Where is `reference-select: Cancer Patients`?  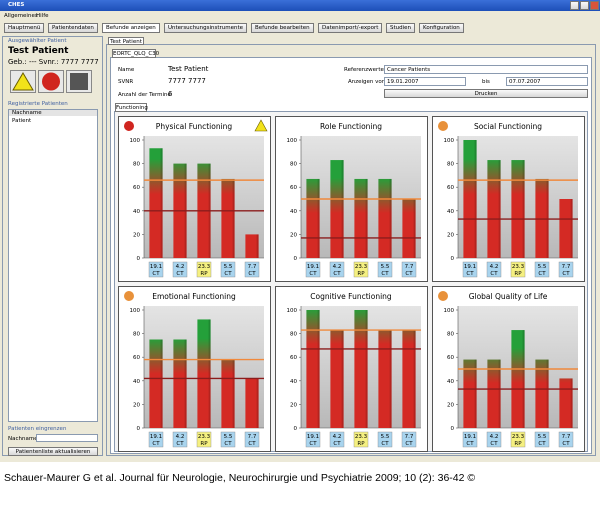
reference-select: Cancer Patients is located at coordinates (486, 69).